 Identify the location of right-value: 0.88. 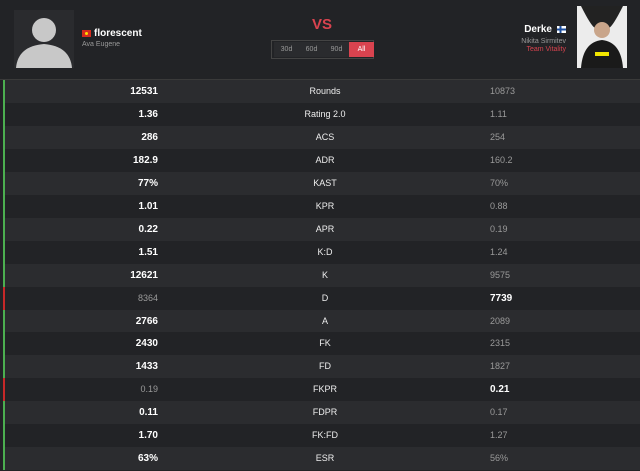
(499, 205).